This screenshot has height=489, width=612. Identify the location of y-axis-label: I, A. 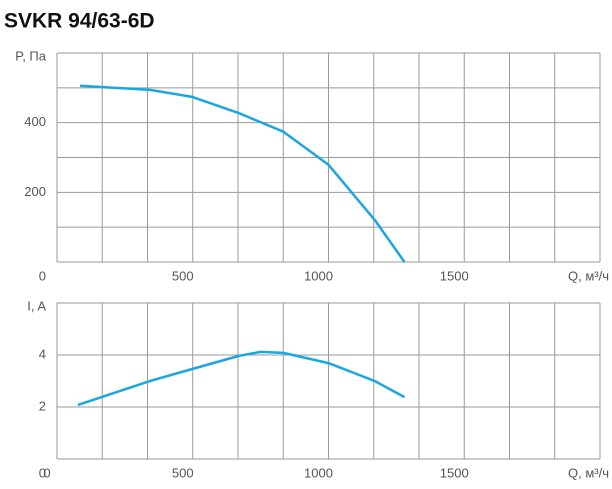
(36, 305).